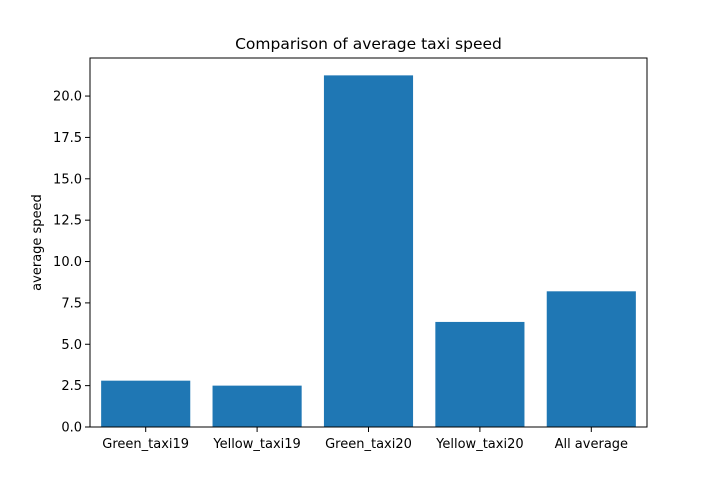  I want to click on x-tick-label: Yellow_taxi20, so click(479, 444).